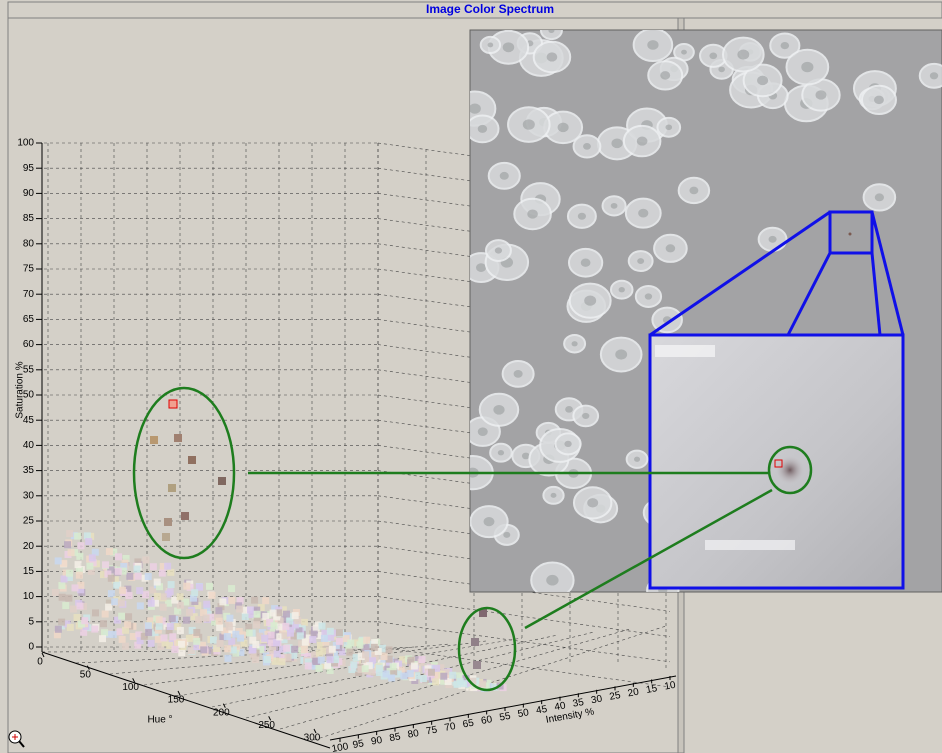 This screenshot has height=753, width=942. I want to click on zoom-tool, so click(16, 739).